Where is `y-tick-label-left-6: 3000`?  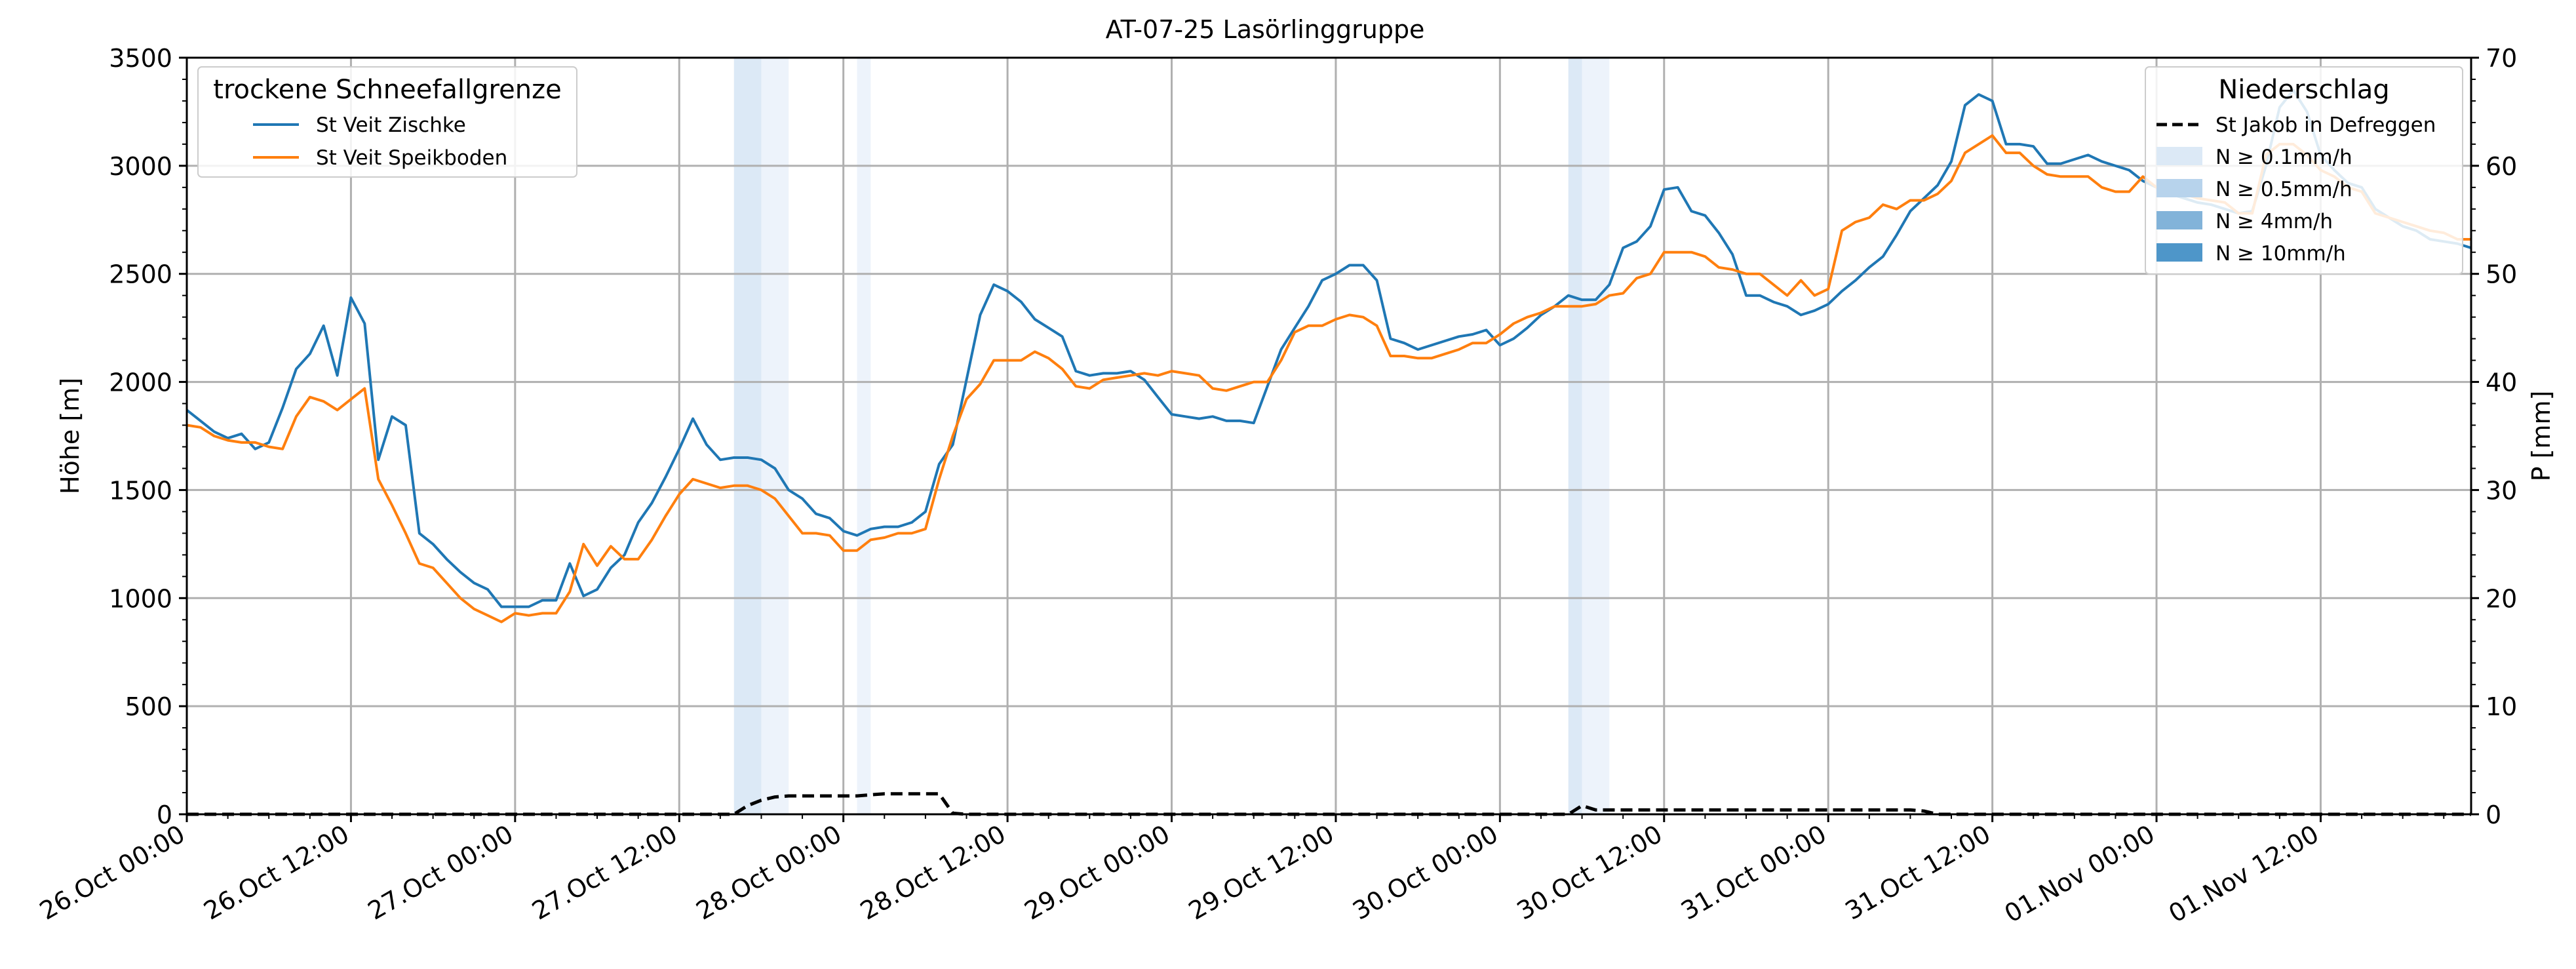 y-tick-label-left-6: 3000 is located at coordinates (140, 166).